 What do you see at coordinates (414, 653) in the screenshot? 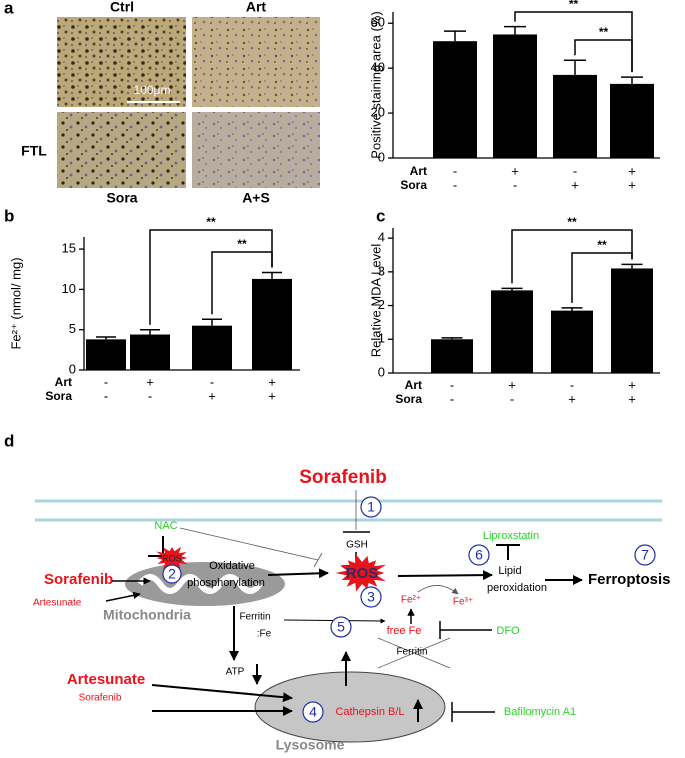
I see `cross-line` at bounding box center [414, 653].